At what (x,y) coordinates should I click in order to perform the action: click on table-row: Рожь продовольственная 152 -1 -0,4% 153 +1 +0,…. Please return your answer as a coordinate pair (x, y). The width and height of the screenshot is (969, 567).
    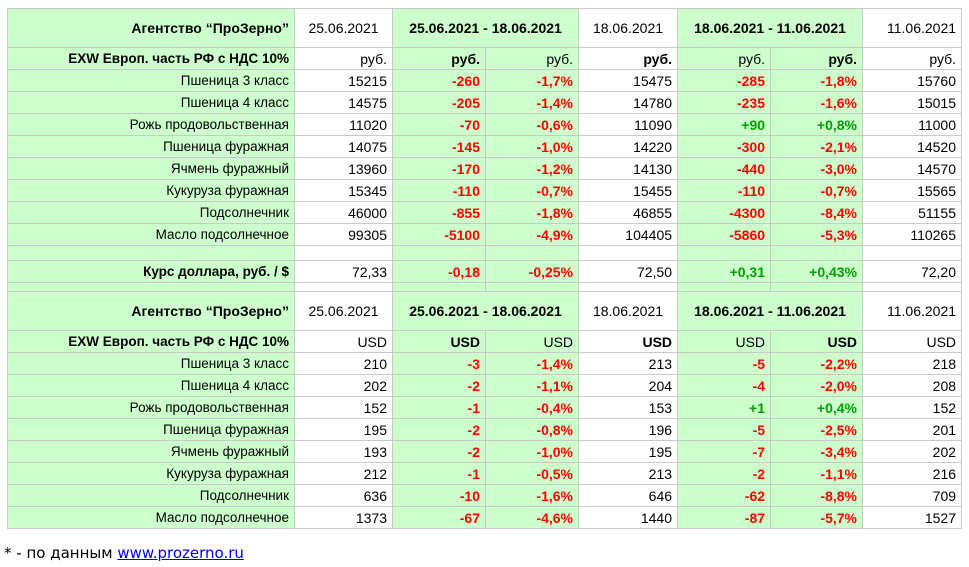
    Looking at the image, I should click on (485, 407).